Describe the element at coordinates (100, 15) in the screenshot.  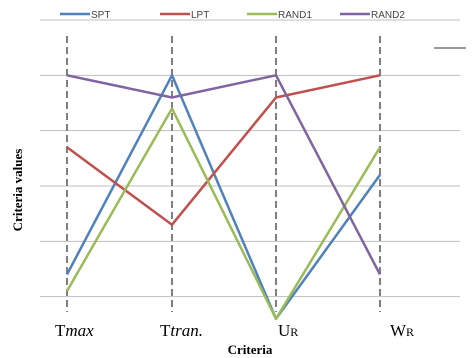
I see `legend-label-spt: SPT` at that location.